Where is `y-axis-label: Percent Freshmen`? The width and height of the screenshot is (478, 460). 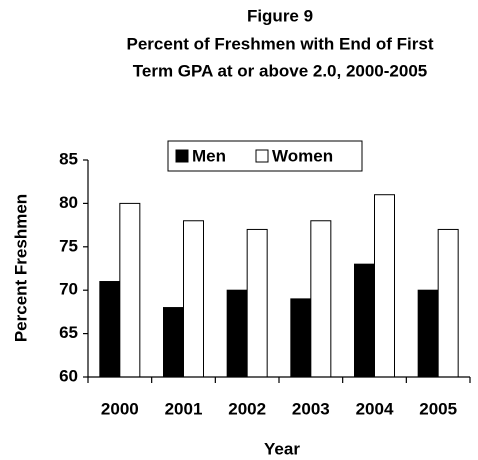
y-axis-label: Percent Freshmen is located at coordinates (20, 268).